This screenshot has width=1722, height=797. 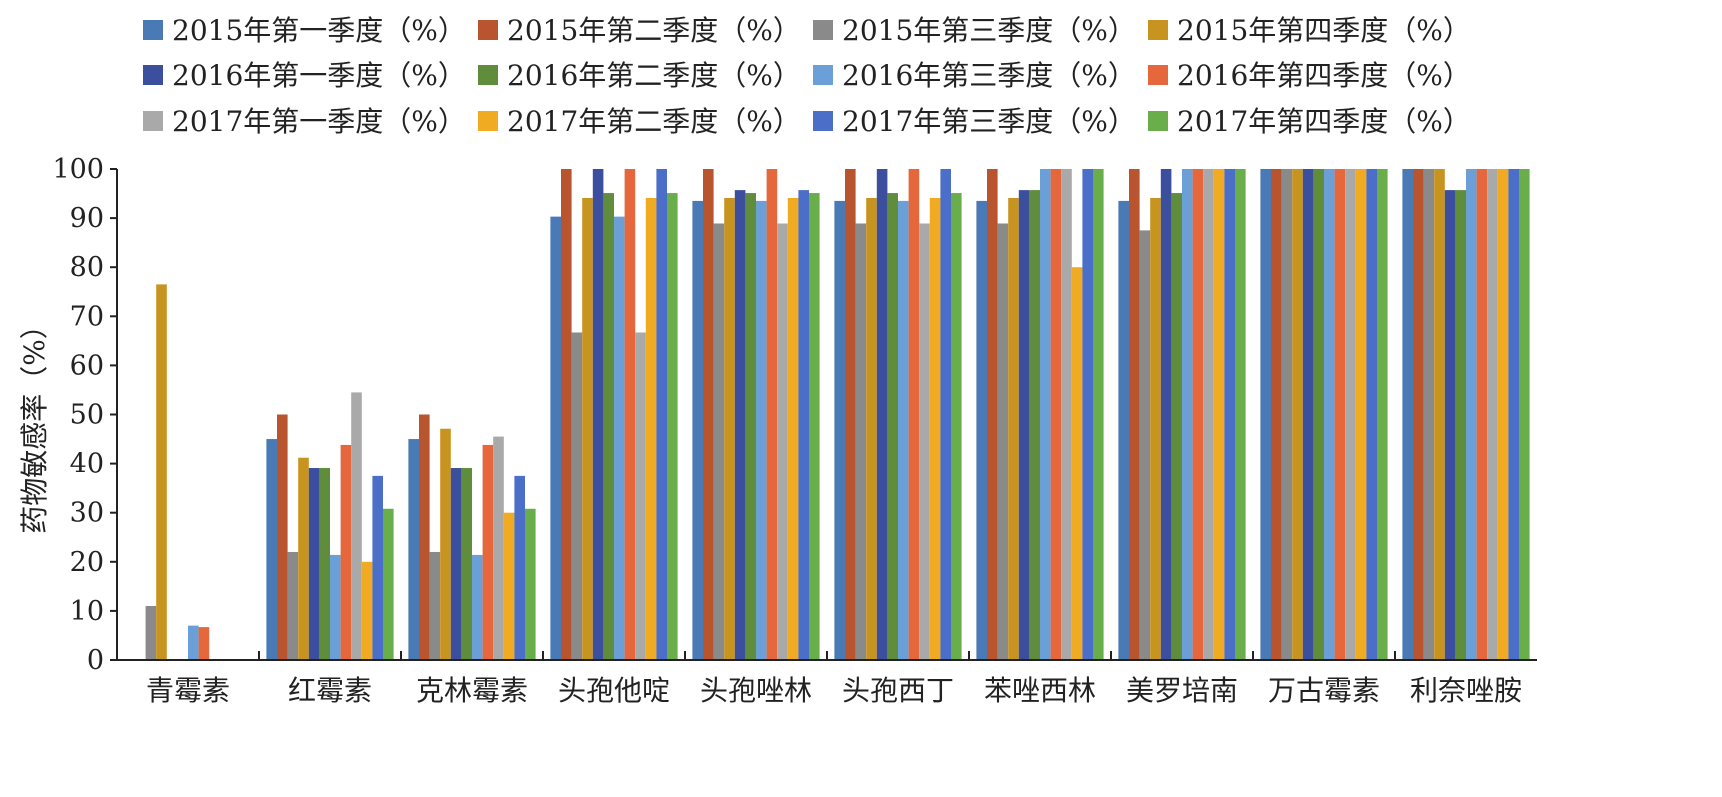 I want to click on legend-item: 2016年第四季度（%）, so click(x=1309, y=75).